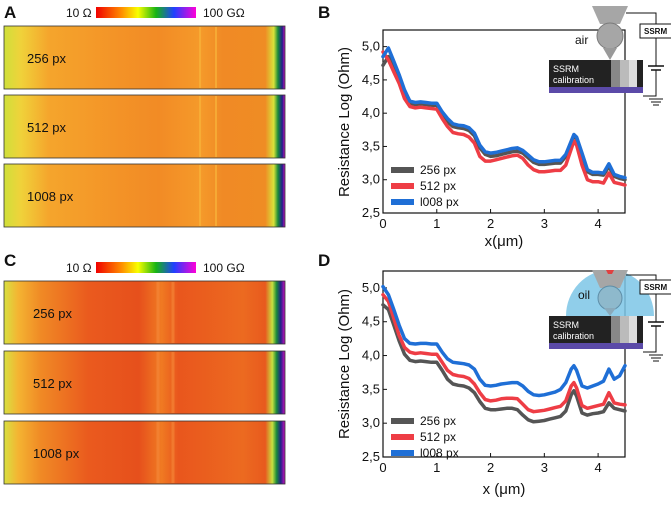  I want to click on colorbar-a-max-label: 100 GΩ, so click(224, 13).